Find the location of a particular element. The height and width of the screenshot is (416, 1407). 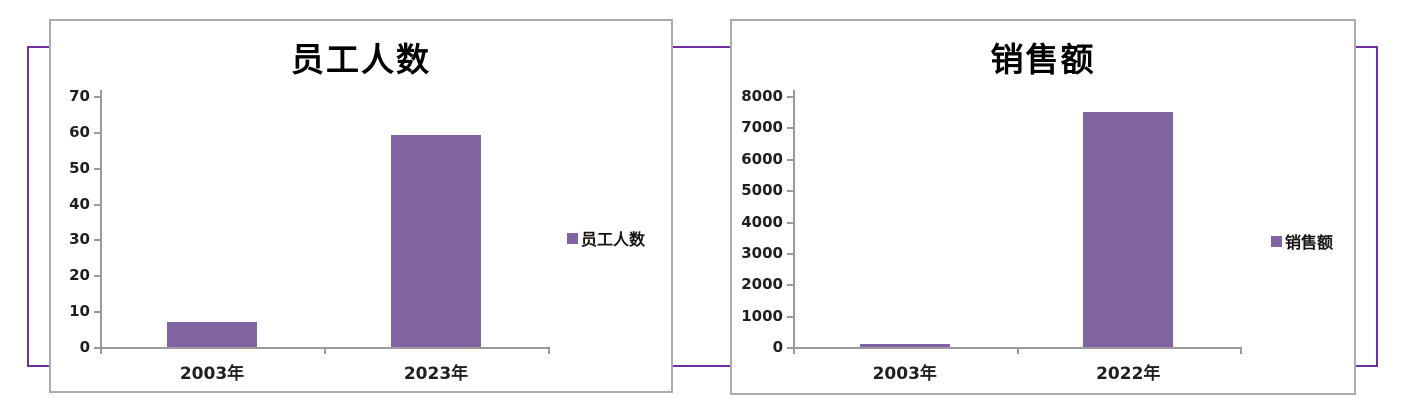

legend: 员工人数 is located at coordinates (606, 238).